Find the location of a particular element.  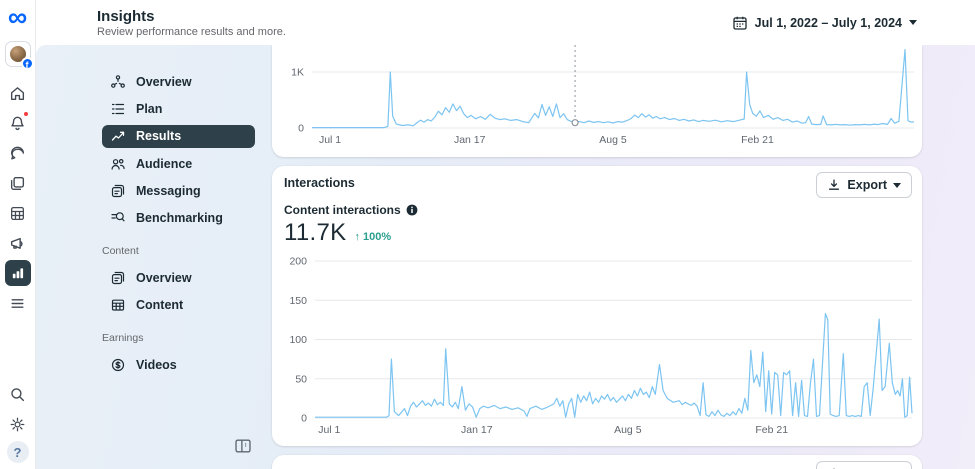

sidebar-item-results: Results is located at coordinates (178, 136).